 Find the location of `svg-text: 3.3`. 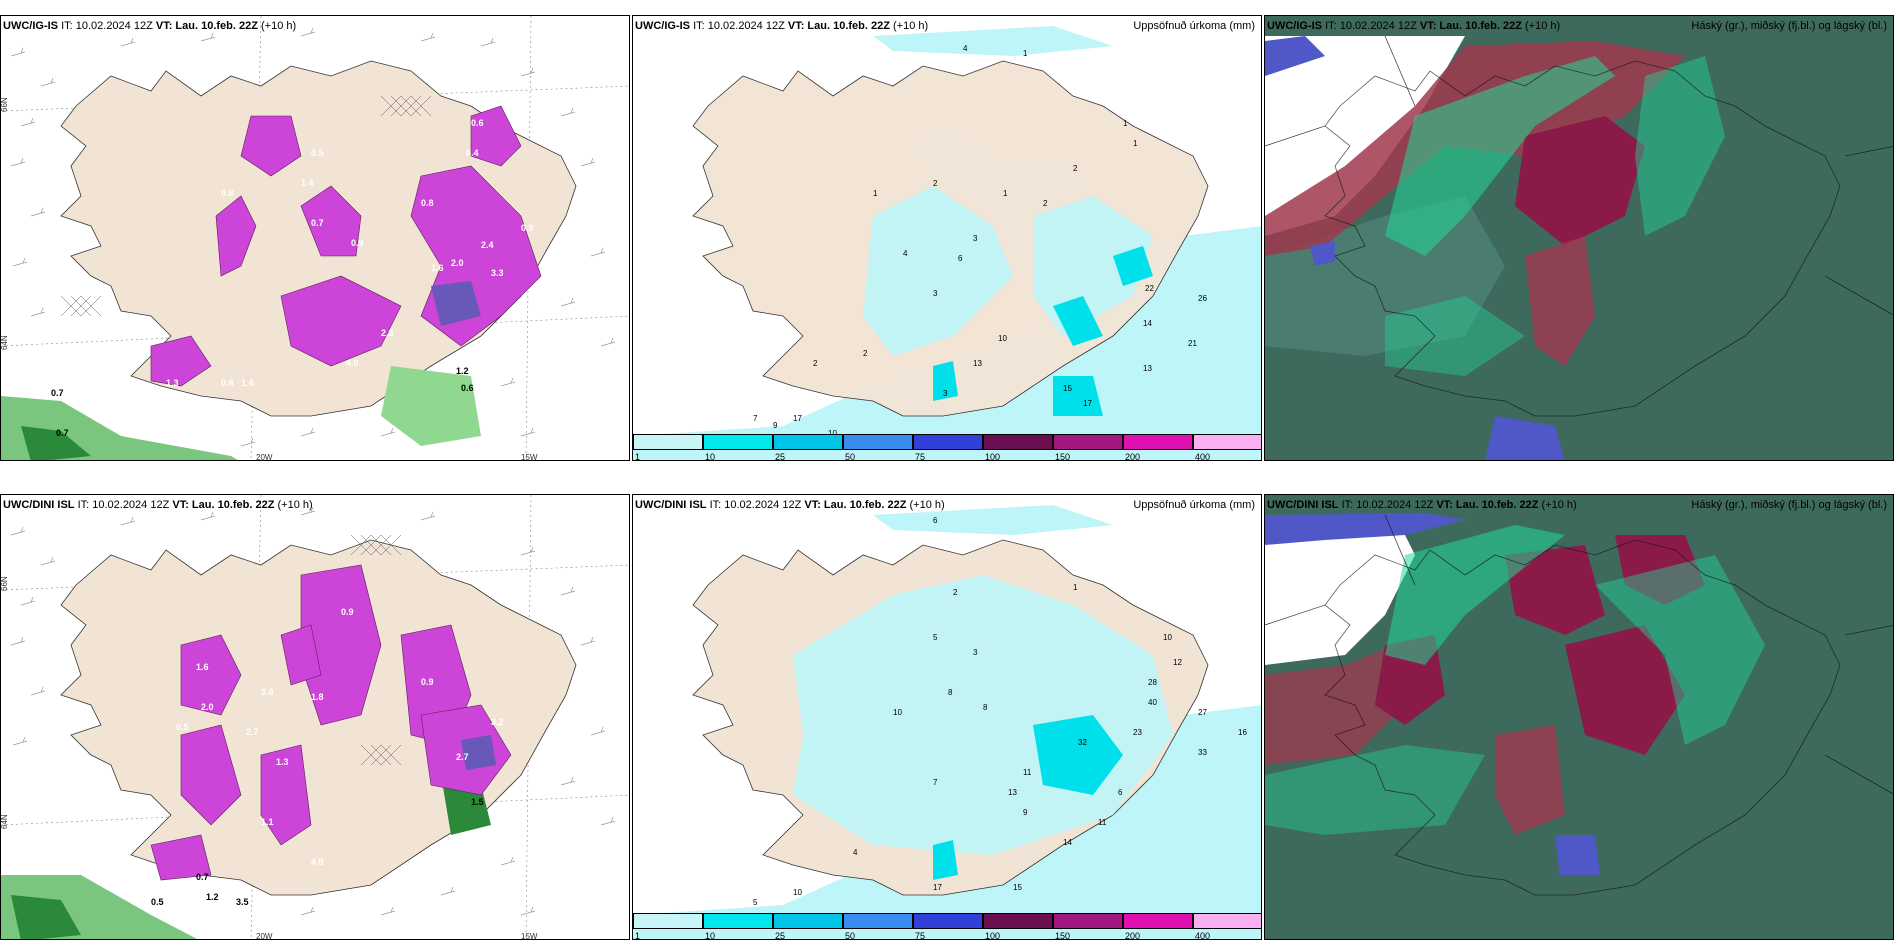

svg-text: 3.3 is located at coordinates (497, 273).